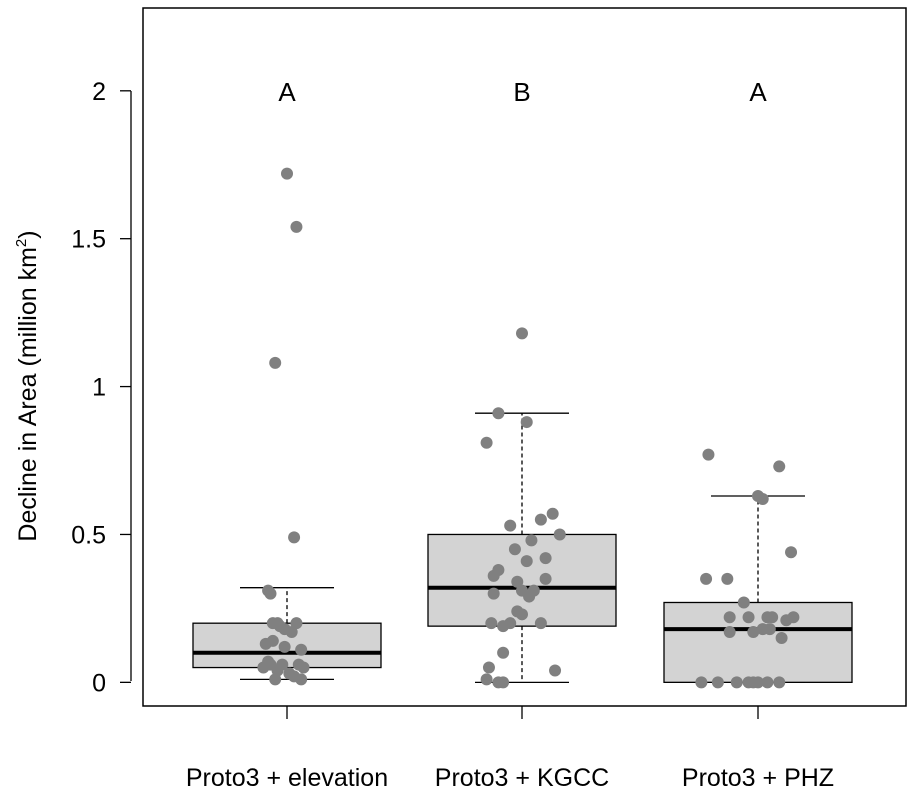  Describe the element at coordinates (88, 535) in the screenshot. I see `y-tick-label: 0.5` at that location.